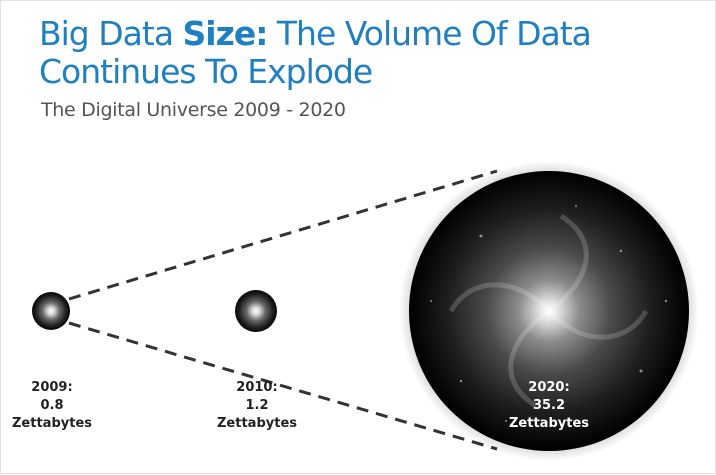  I want to click on label-2020-value: 35.2, so click(549, 405).